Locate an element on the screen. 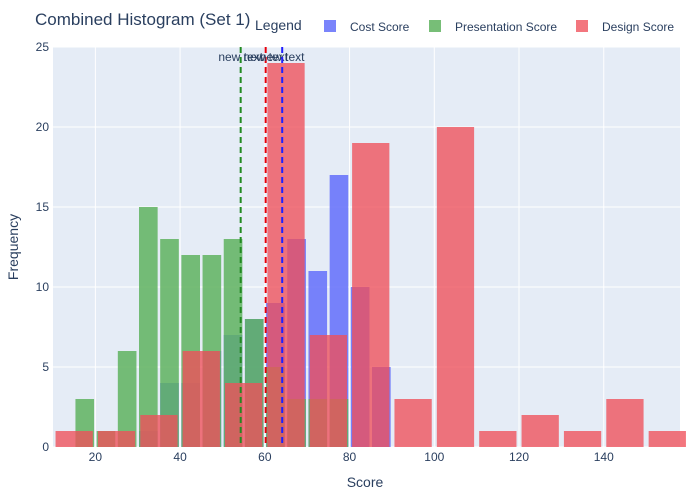  x-axis-title: Score is located at coordinates (365, 482).